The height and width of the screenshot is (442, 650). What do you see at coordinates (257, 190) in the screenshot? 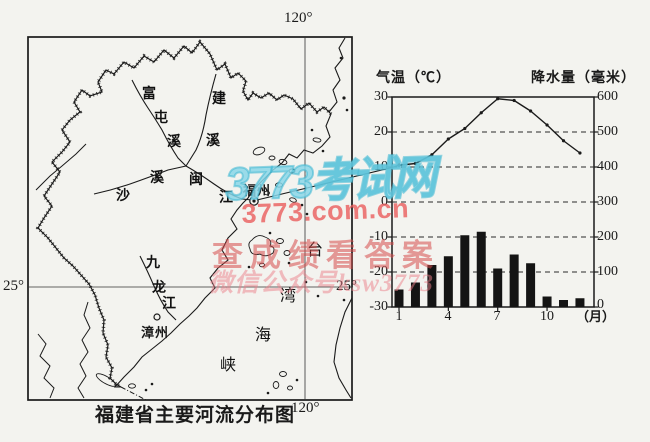
I see `city-label-fuzhou: 福州` at bounding box center [257, 190].